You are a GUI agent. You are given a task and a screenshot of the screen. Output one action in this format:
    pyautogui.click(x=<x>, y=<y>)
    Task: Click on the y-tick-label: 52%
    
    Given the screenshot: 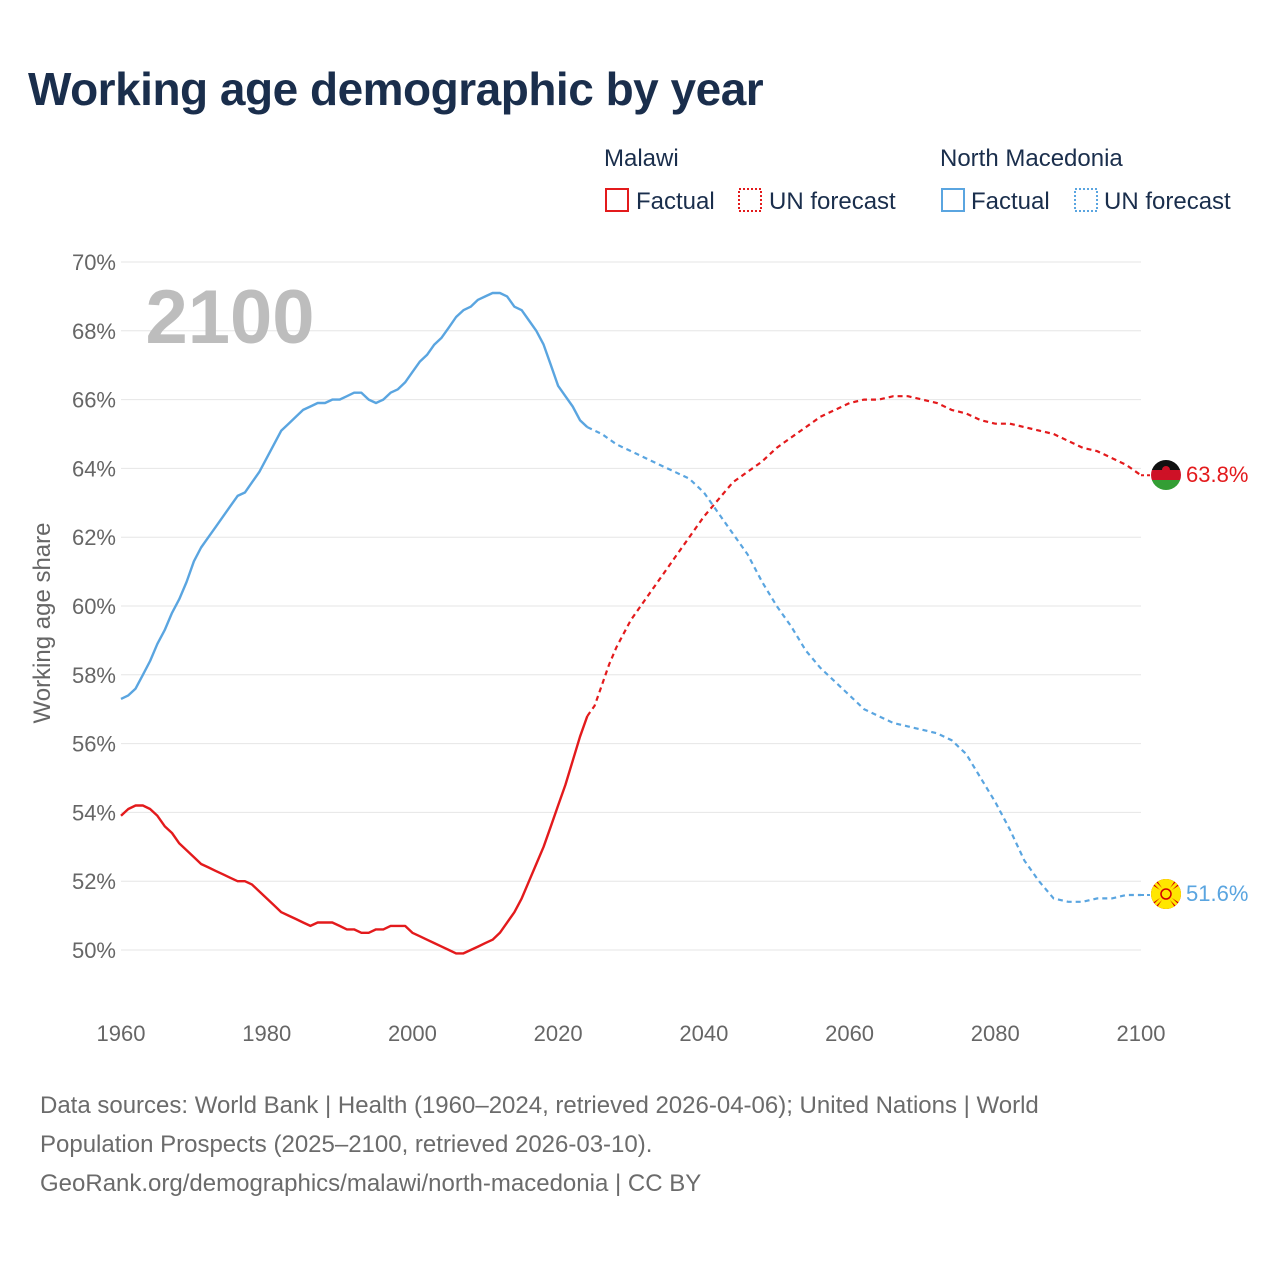 What is the action you would take?
    pyautogui.click(x=94, y=881)
    